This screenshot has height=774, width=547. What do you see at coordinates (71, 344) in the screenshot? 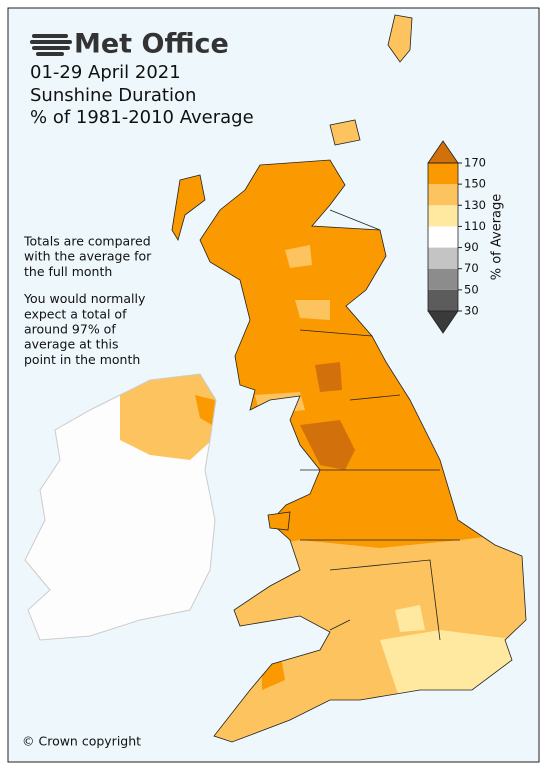
I see `note-line: average at this` at bounding box center [71, 344].